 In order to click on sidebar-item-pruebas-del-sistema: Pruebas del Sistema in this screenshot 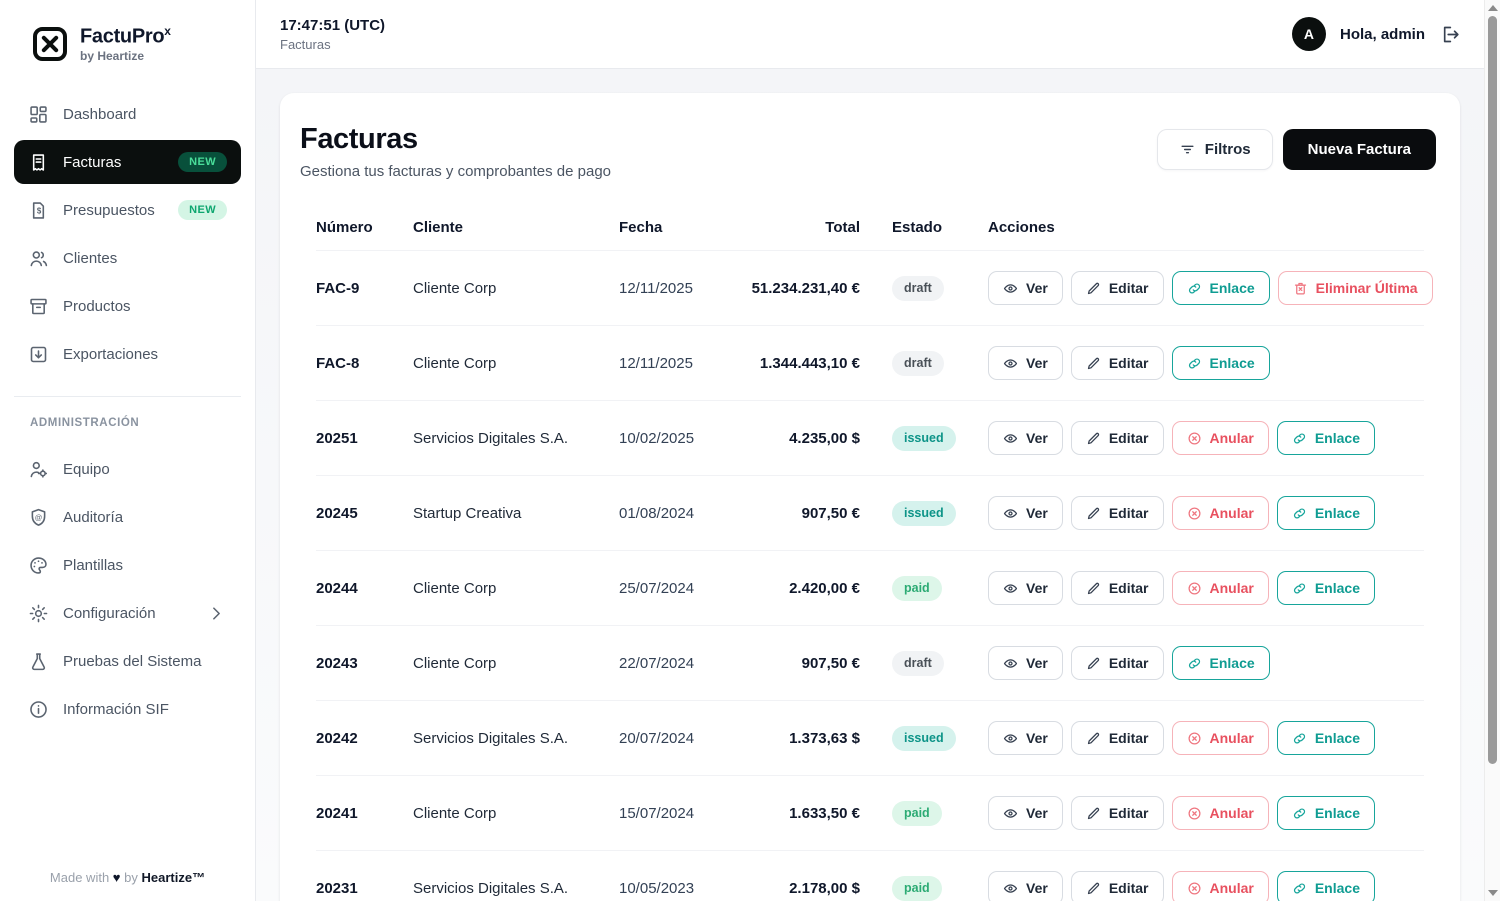, I will do `click(127, 661)`.